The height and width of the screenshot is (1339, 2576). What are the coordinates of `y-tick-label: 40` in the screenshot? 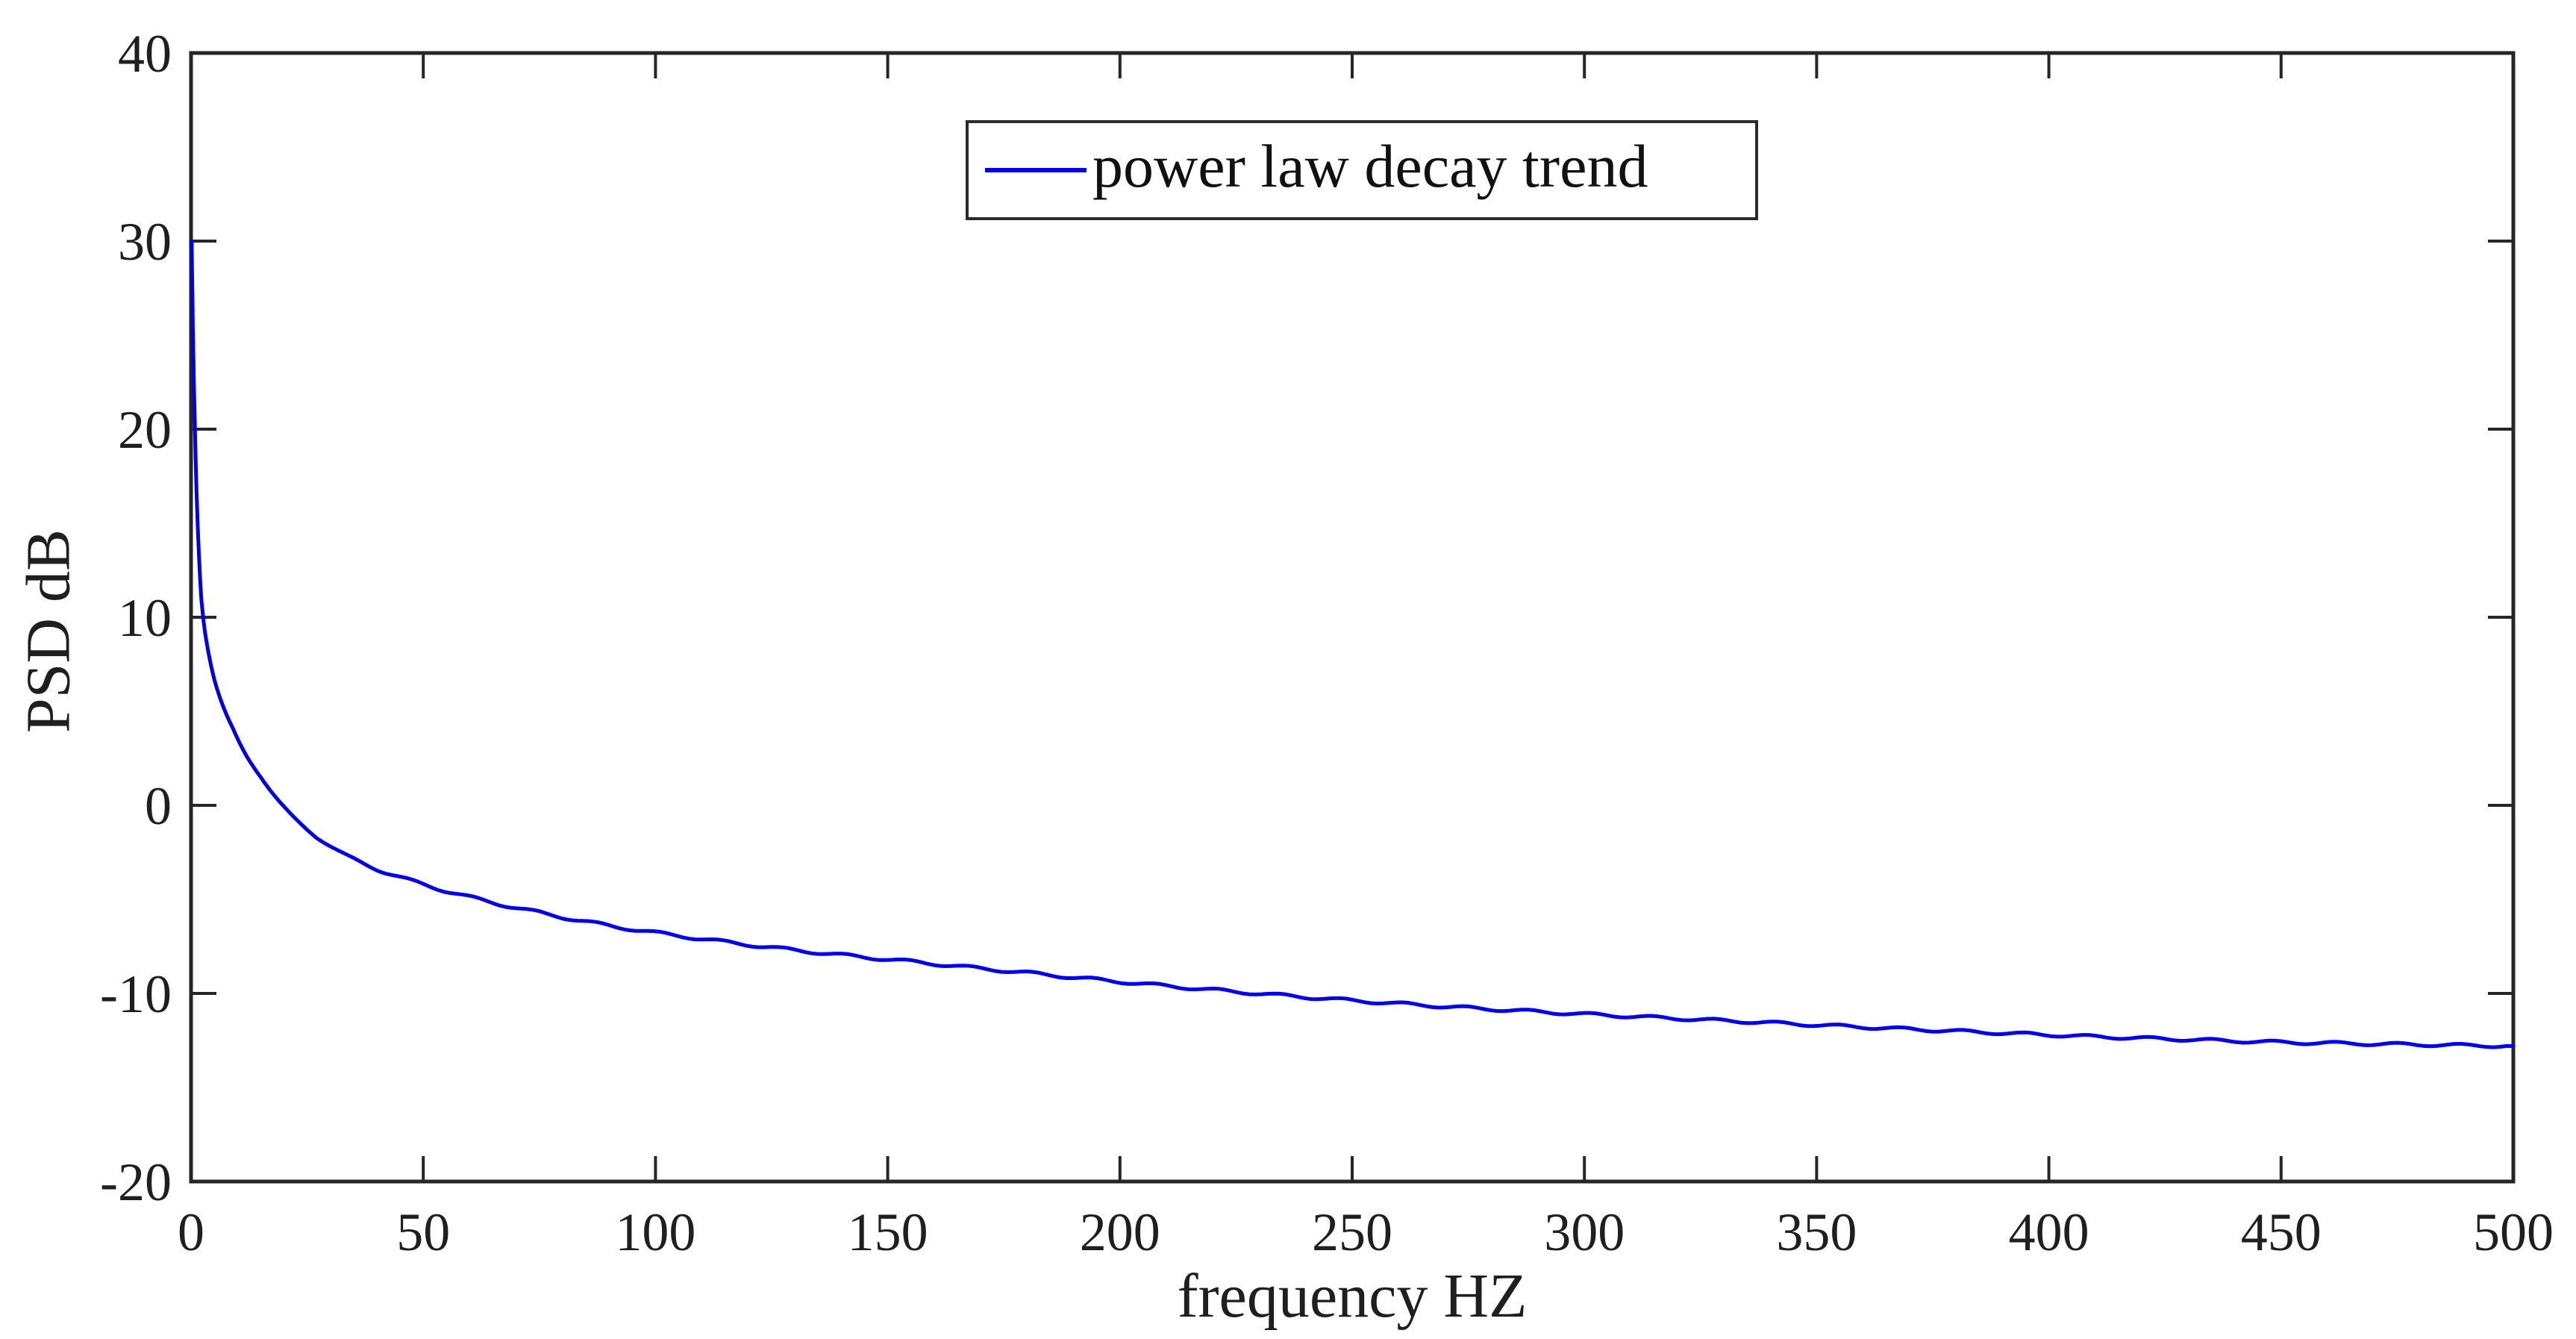 It's located at (145, 54).